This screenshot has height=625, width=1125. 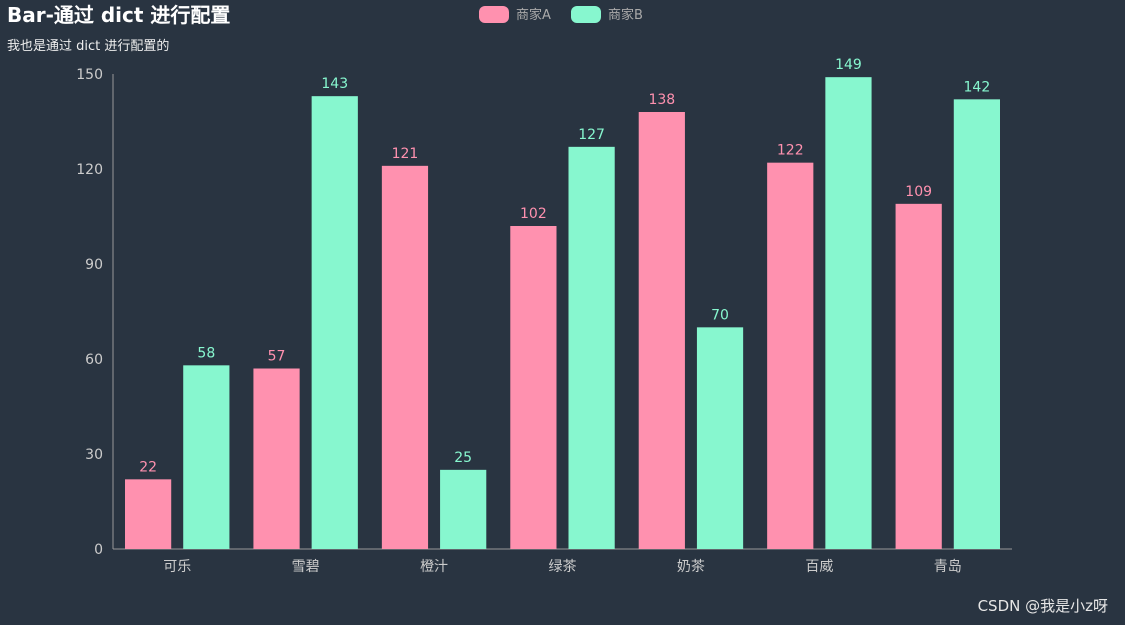 I want to click on x-tick-label: 可乐, so click(x=177, y=567).